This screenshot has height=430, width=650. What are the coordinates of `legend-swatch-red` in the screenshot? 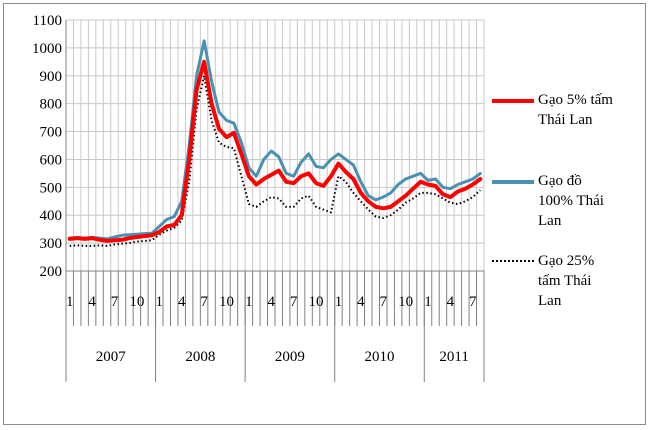 It's located at (513, 101).